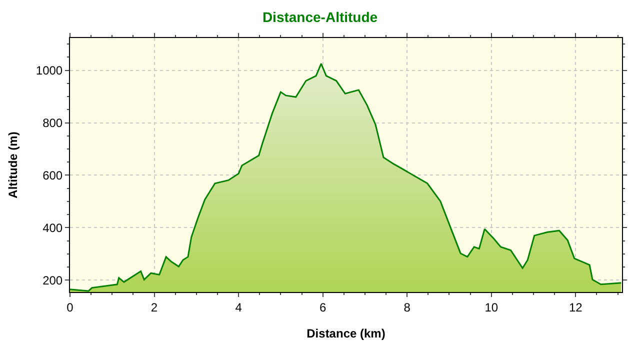  Describe the element at coordinates (49, 70) in the screenshot. I see `y-tick-label: 1000` at that location.